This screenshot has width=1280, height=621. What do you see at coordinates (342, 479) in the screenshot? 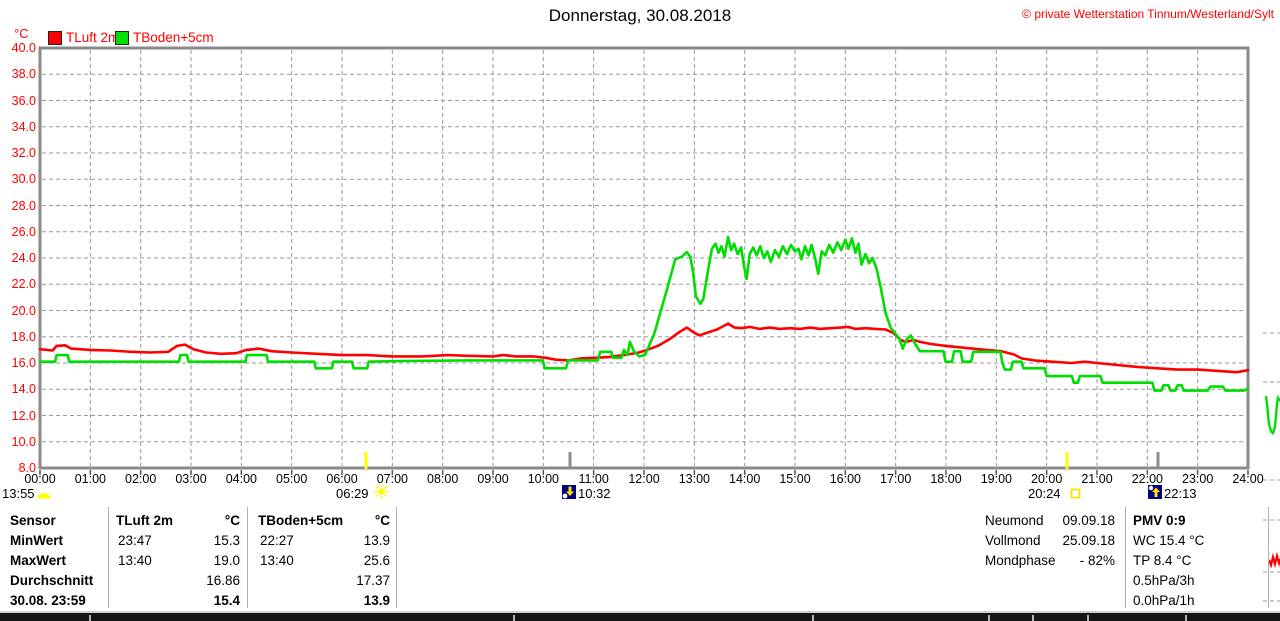
I see `x-axis-label: 06:00` at bounding box center [342, 479].